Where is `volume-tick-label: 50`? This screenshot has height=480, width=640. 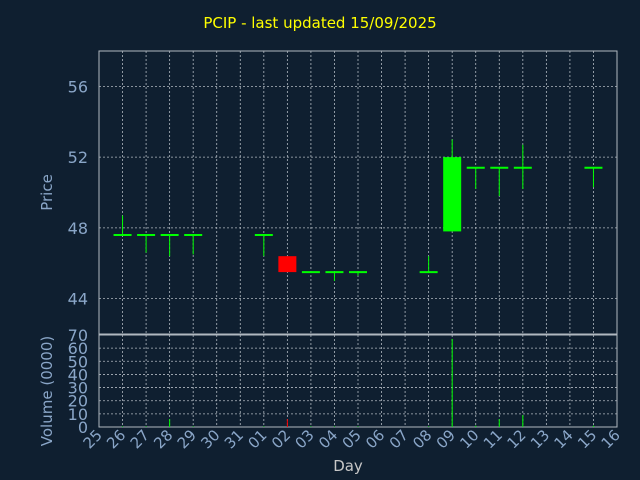
volume-tick-label: 50 is located at coordinates (78, 361).